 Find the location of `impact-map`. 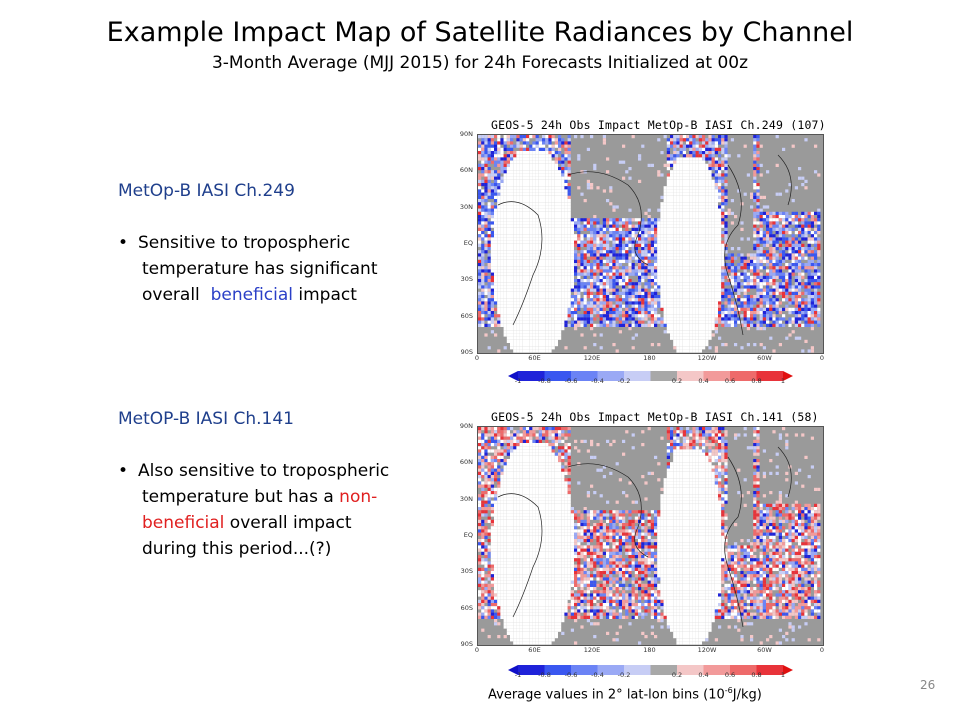

impact-map is located at coordinates (650, 244).